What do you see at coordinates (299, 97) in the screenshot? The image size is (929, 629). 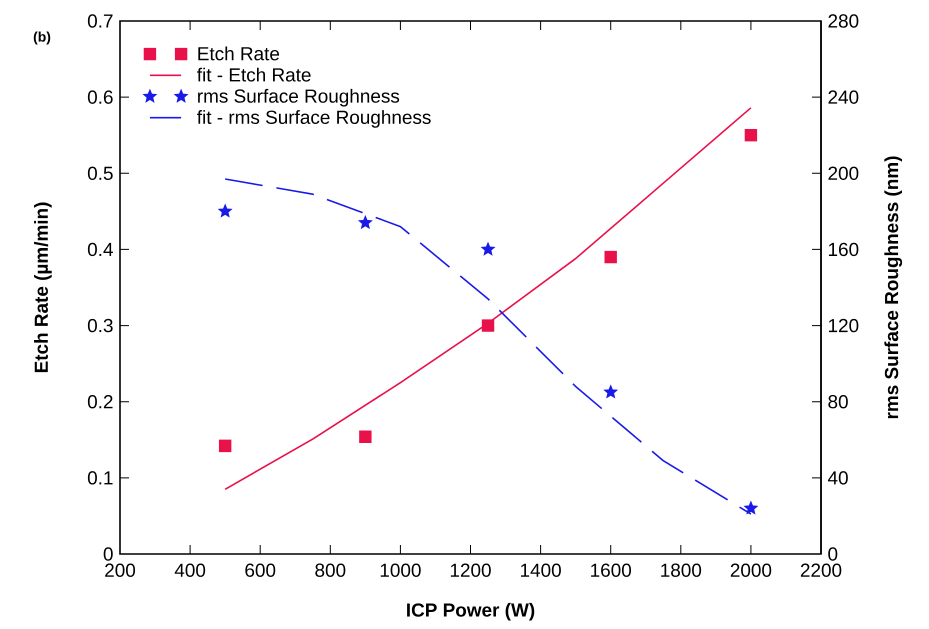 I see `legend-label: rms Surface Roughness` at bounding box center [299, 97].